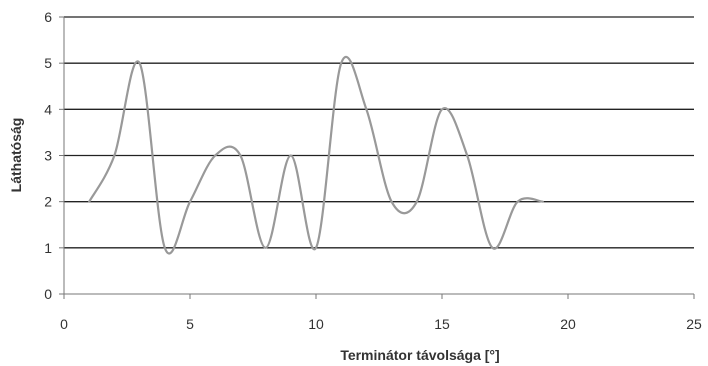 The height and width of the screenshot is (366, 708). What do you see at coordinates (48, 202) in the screenshot?
I see `y-tick-label: 2` at bounding box center [48, 202].